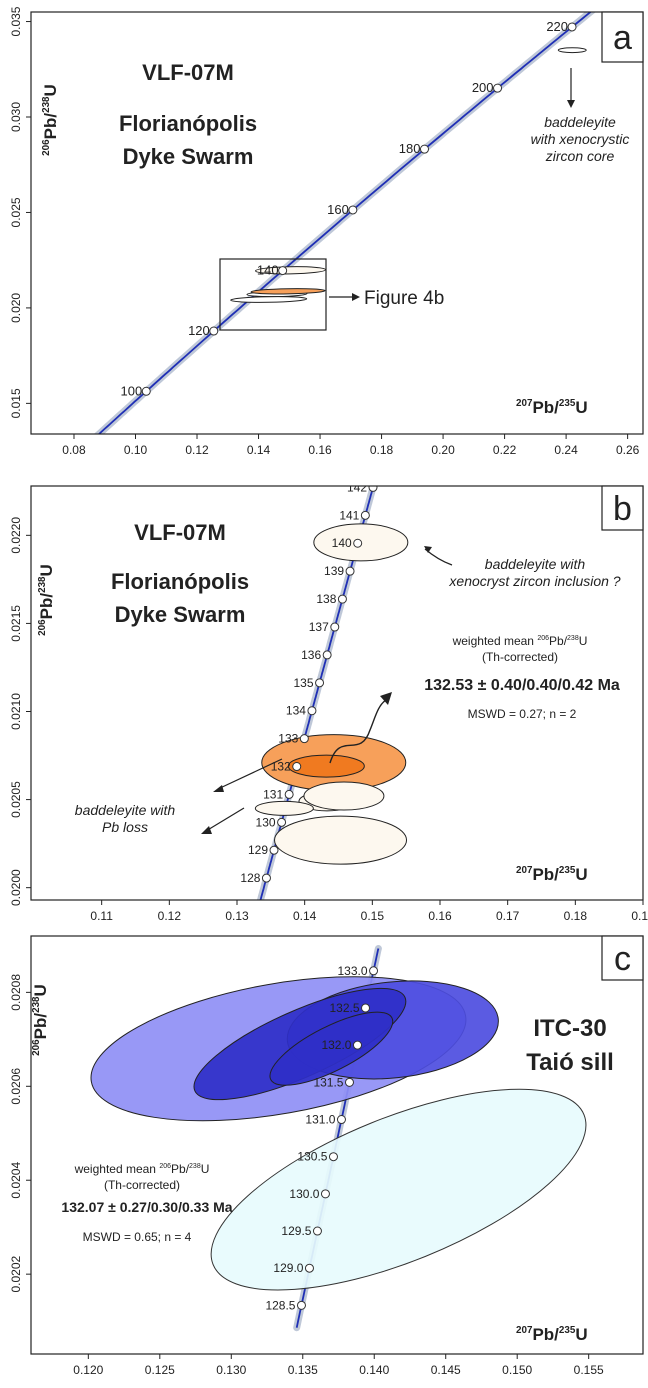 The height and width of the screenshot is (1388, 648). Describe the element at coordinates (16, 212) in the screenshot. I see `y-tick-label: 0.025` at that location.